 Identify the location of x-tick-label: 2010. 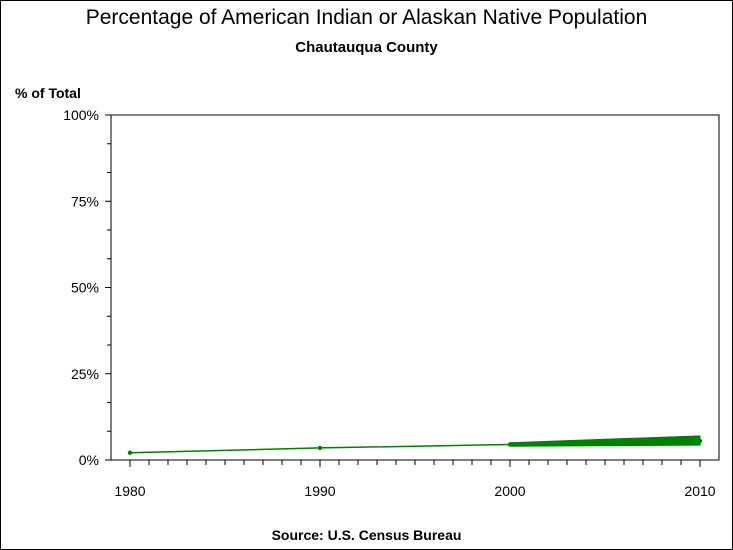
(699, 491).